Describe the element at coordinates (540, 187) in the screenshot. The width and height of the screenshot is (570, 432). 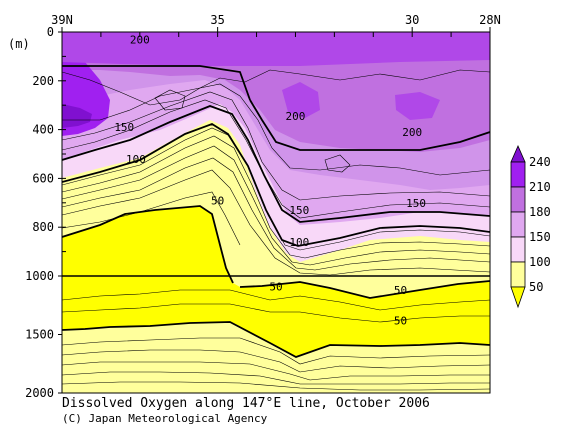
I see `legend-level-label: 210` at that location.